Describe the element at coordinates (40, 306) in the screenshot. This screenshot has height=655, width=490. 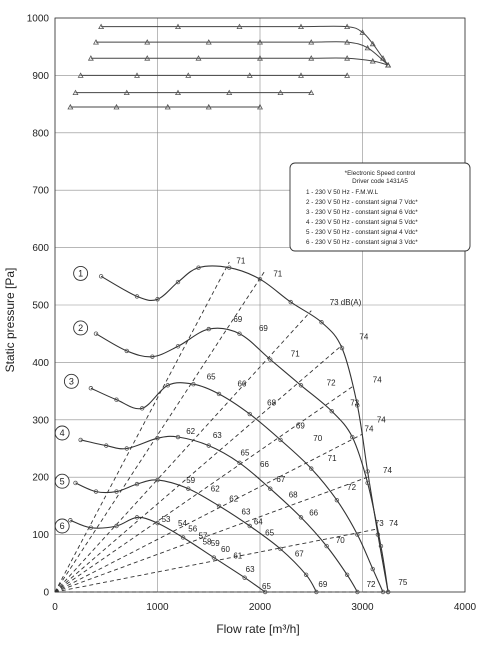
I see `y-tick-label: 500` at that location.